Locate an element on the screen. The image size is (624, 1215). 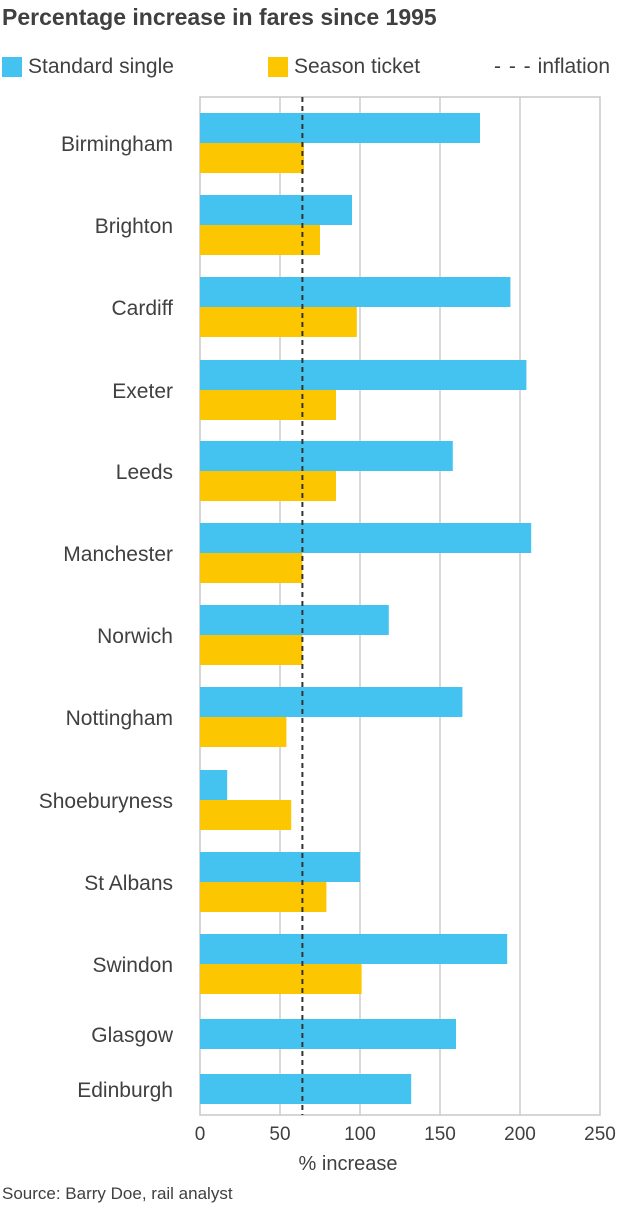
legend-season-ticket: Season ticket is located at coordinates (344, 67).